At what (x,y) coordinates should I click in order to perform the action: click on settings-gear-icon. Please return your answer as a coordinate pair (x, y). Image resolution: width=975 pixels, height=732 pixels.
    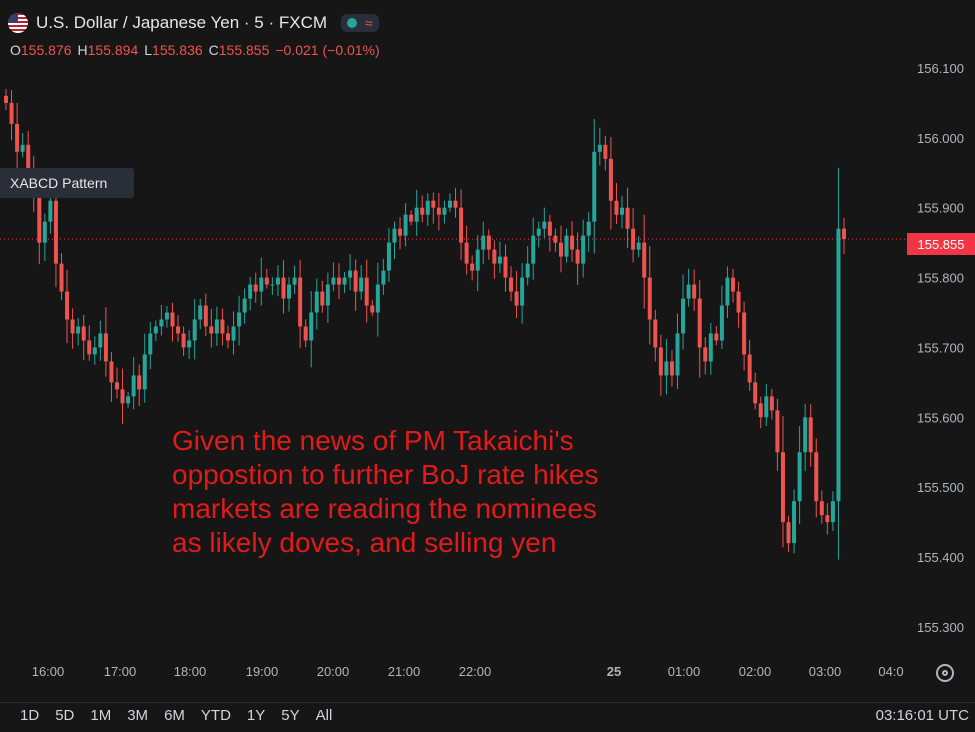
    Looking at the image, I should click on (945, 673).